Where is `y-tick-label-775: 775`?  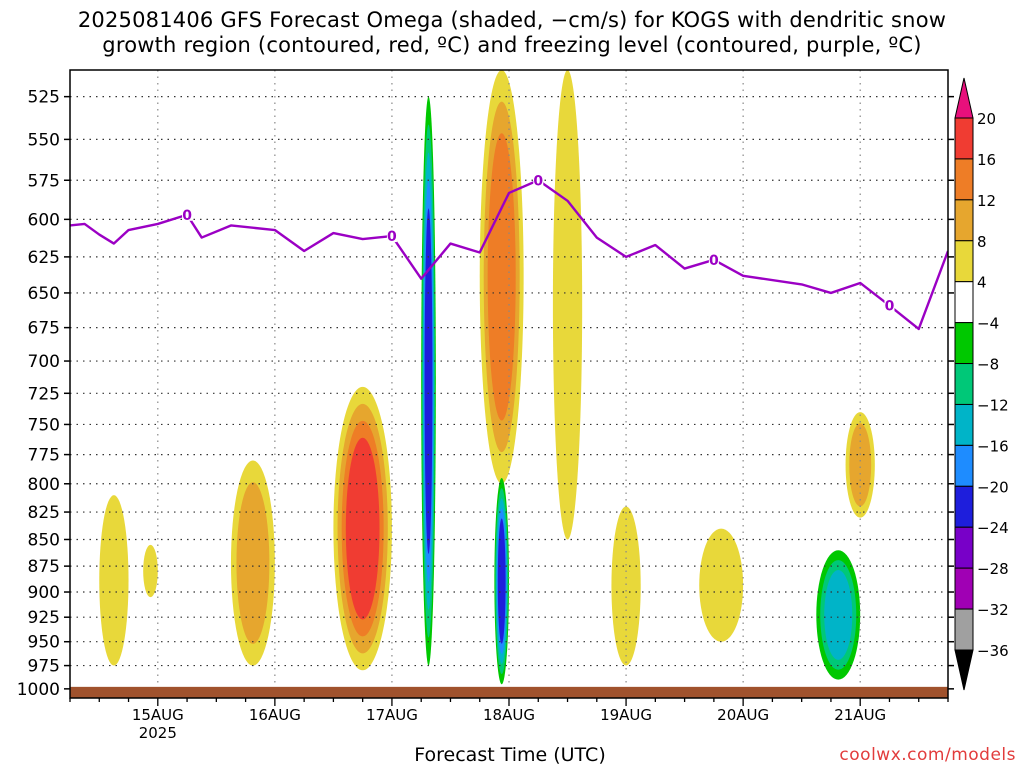
y-tick-label-775: 775 is located at coordinates (44, 456).